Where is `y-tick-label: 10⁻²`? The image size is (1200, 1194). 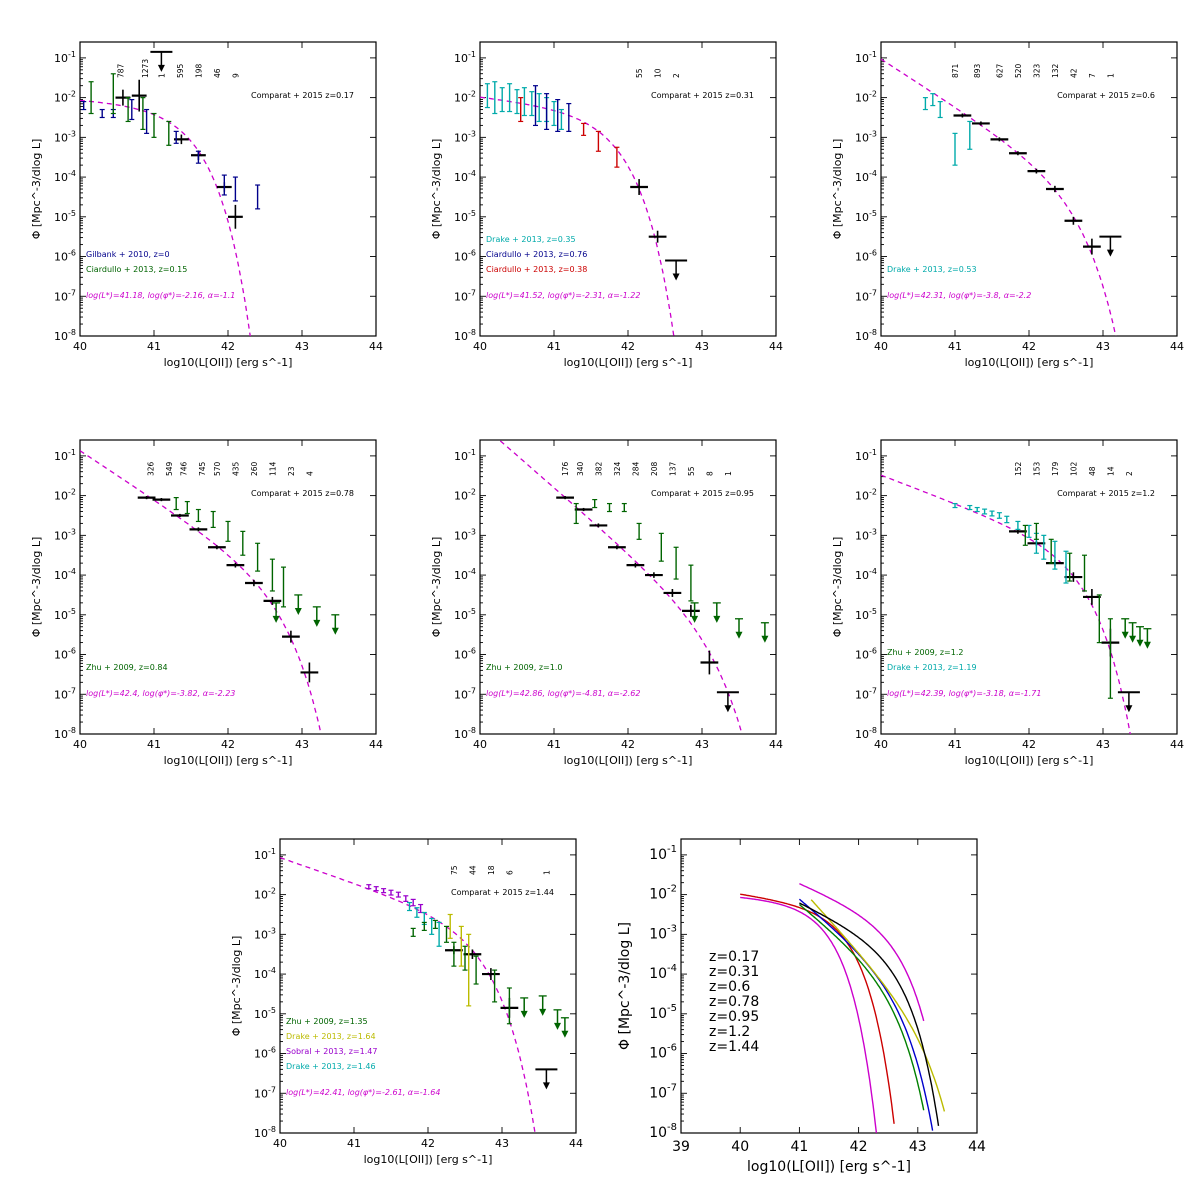 y-tick-label: 10⁻² is located at coordinates (663, 893).